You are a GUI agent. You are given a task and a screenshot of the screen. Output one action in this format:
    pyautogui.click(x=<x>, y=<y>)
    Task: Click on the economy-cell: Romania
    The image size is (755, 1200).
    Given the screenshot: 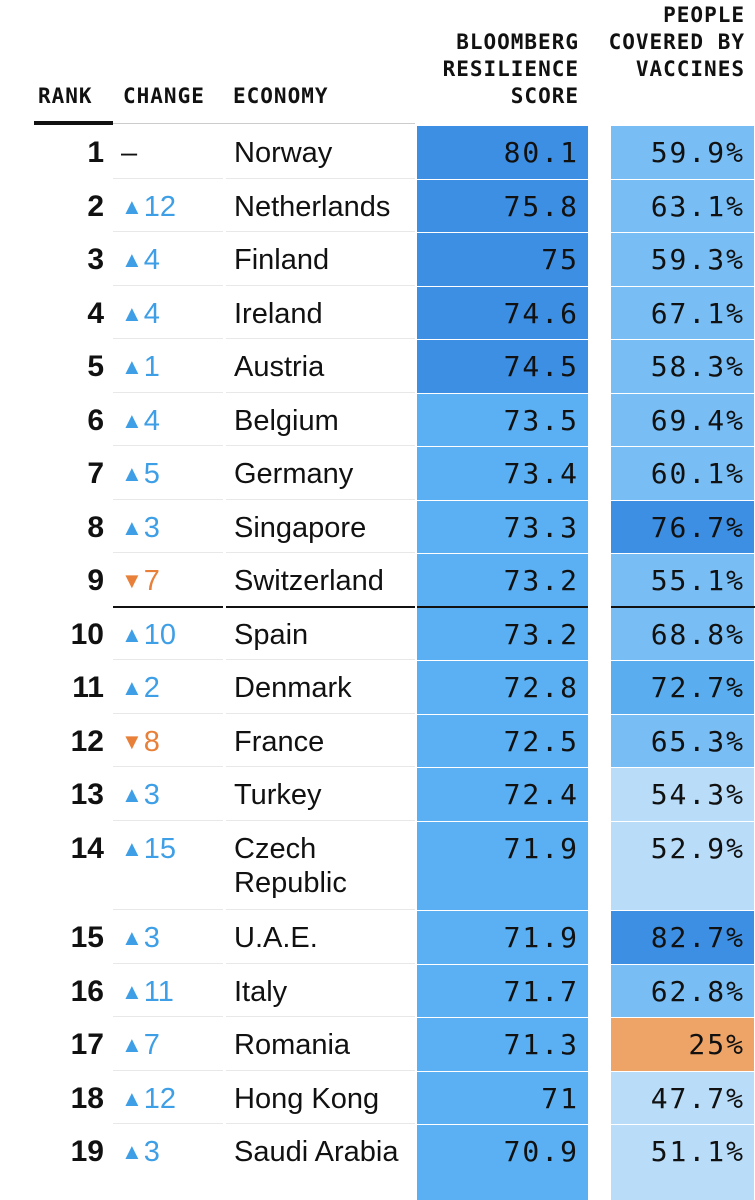 What is the action you would take?
    pyautogui.click(x=292, y=1045)
    